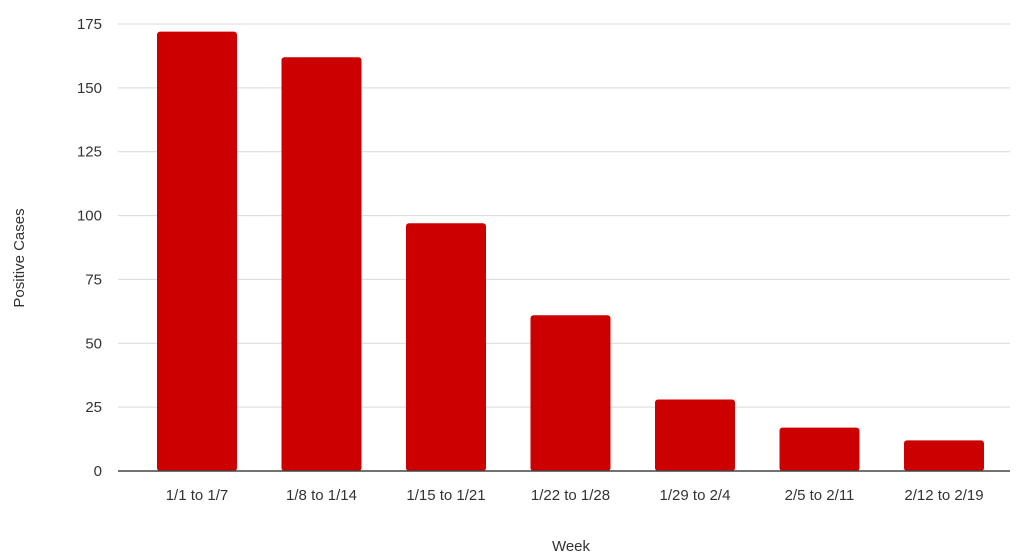 The image size is (1021, 555). Describe the element at coordinates (89, 152) in the screenshot. I see `y-tick-label: 125` at that location.